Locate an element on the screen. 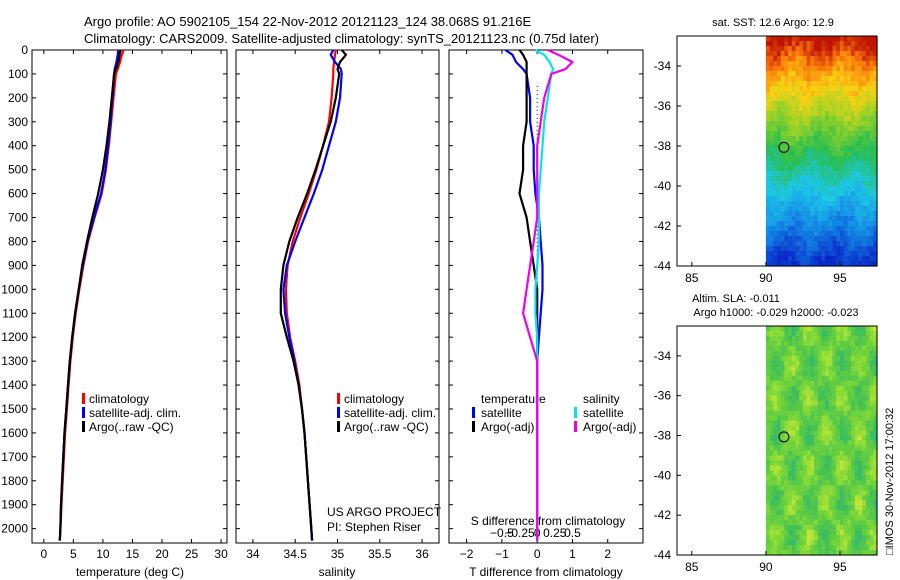 The width and height of the screenshot is (900, 580). legend-header-temperature: temperature is located at coordinates (513, 399).